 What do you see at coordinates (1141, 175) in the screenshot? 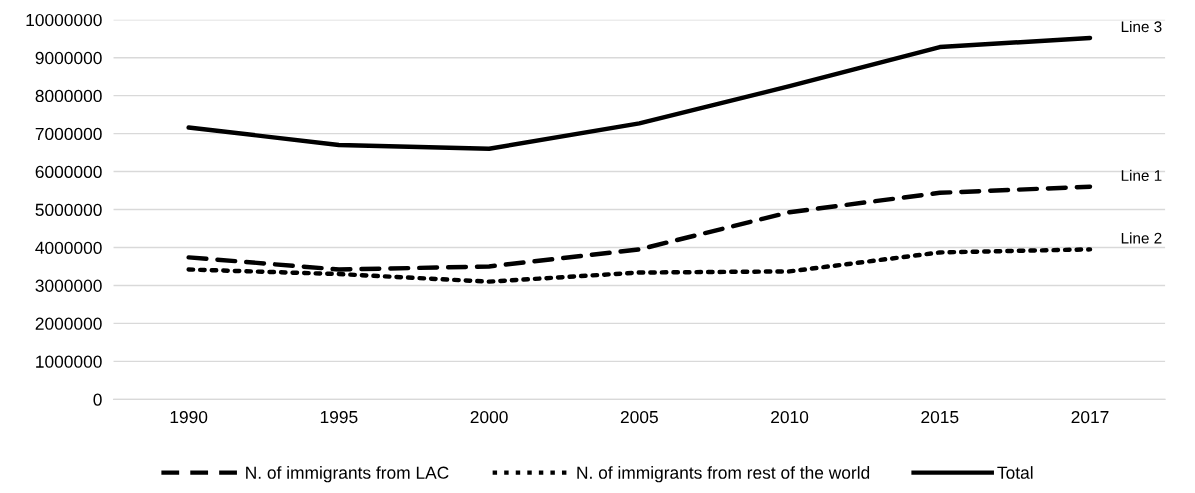
I see `annotation: Line 1` at bounding box center [1141, 175].